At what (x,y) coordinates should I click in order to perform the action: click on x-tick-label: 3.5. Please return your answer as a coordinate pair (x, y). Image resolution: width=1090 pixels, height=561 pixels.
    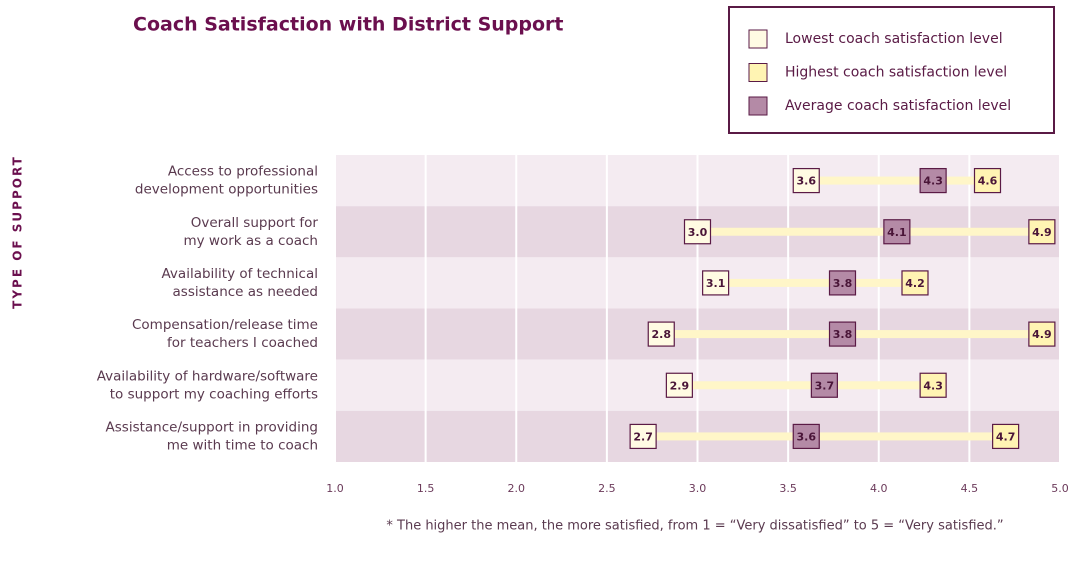
    Looking at the image, I should click on (788, 488).